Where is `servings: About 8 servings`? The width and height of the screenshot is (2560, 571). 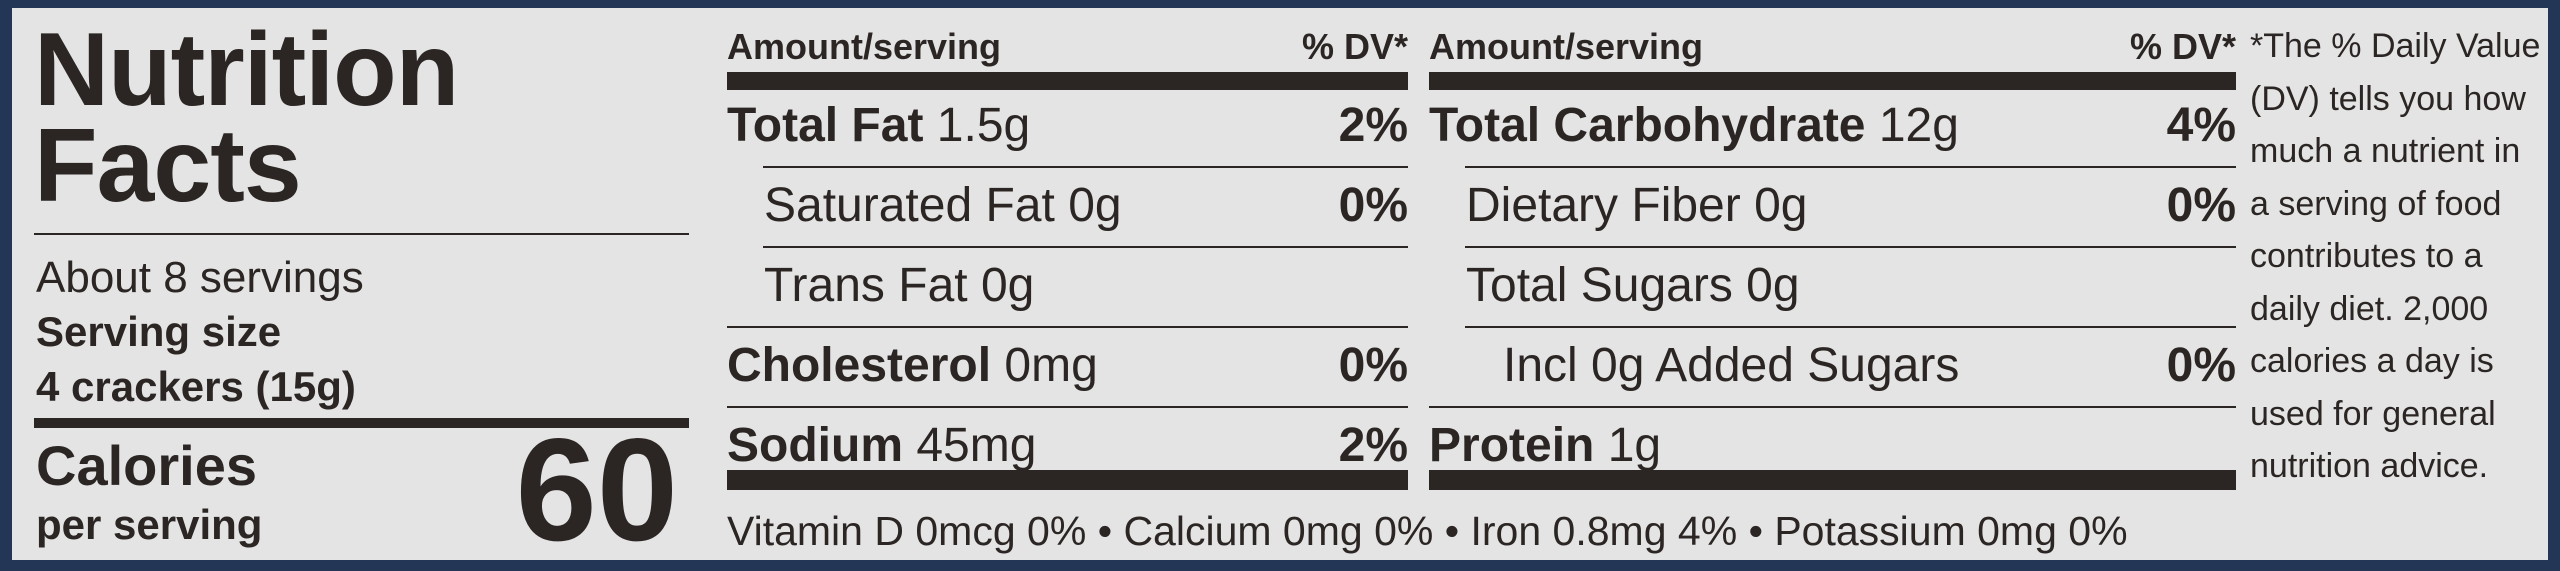 servings: About 8 servings is located at coordinates (200, 277).